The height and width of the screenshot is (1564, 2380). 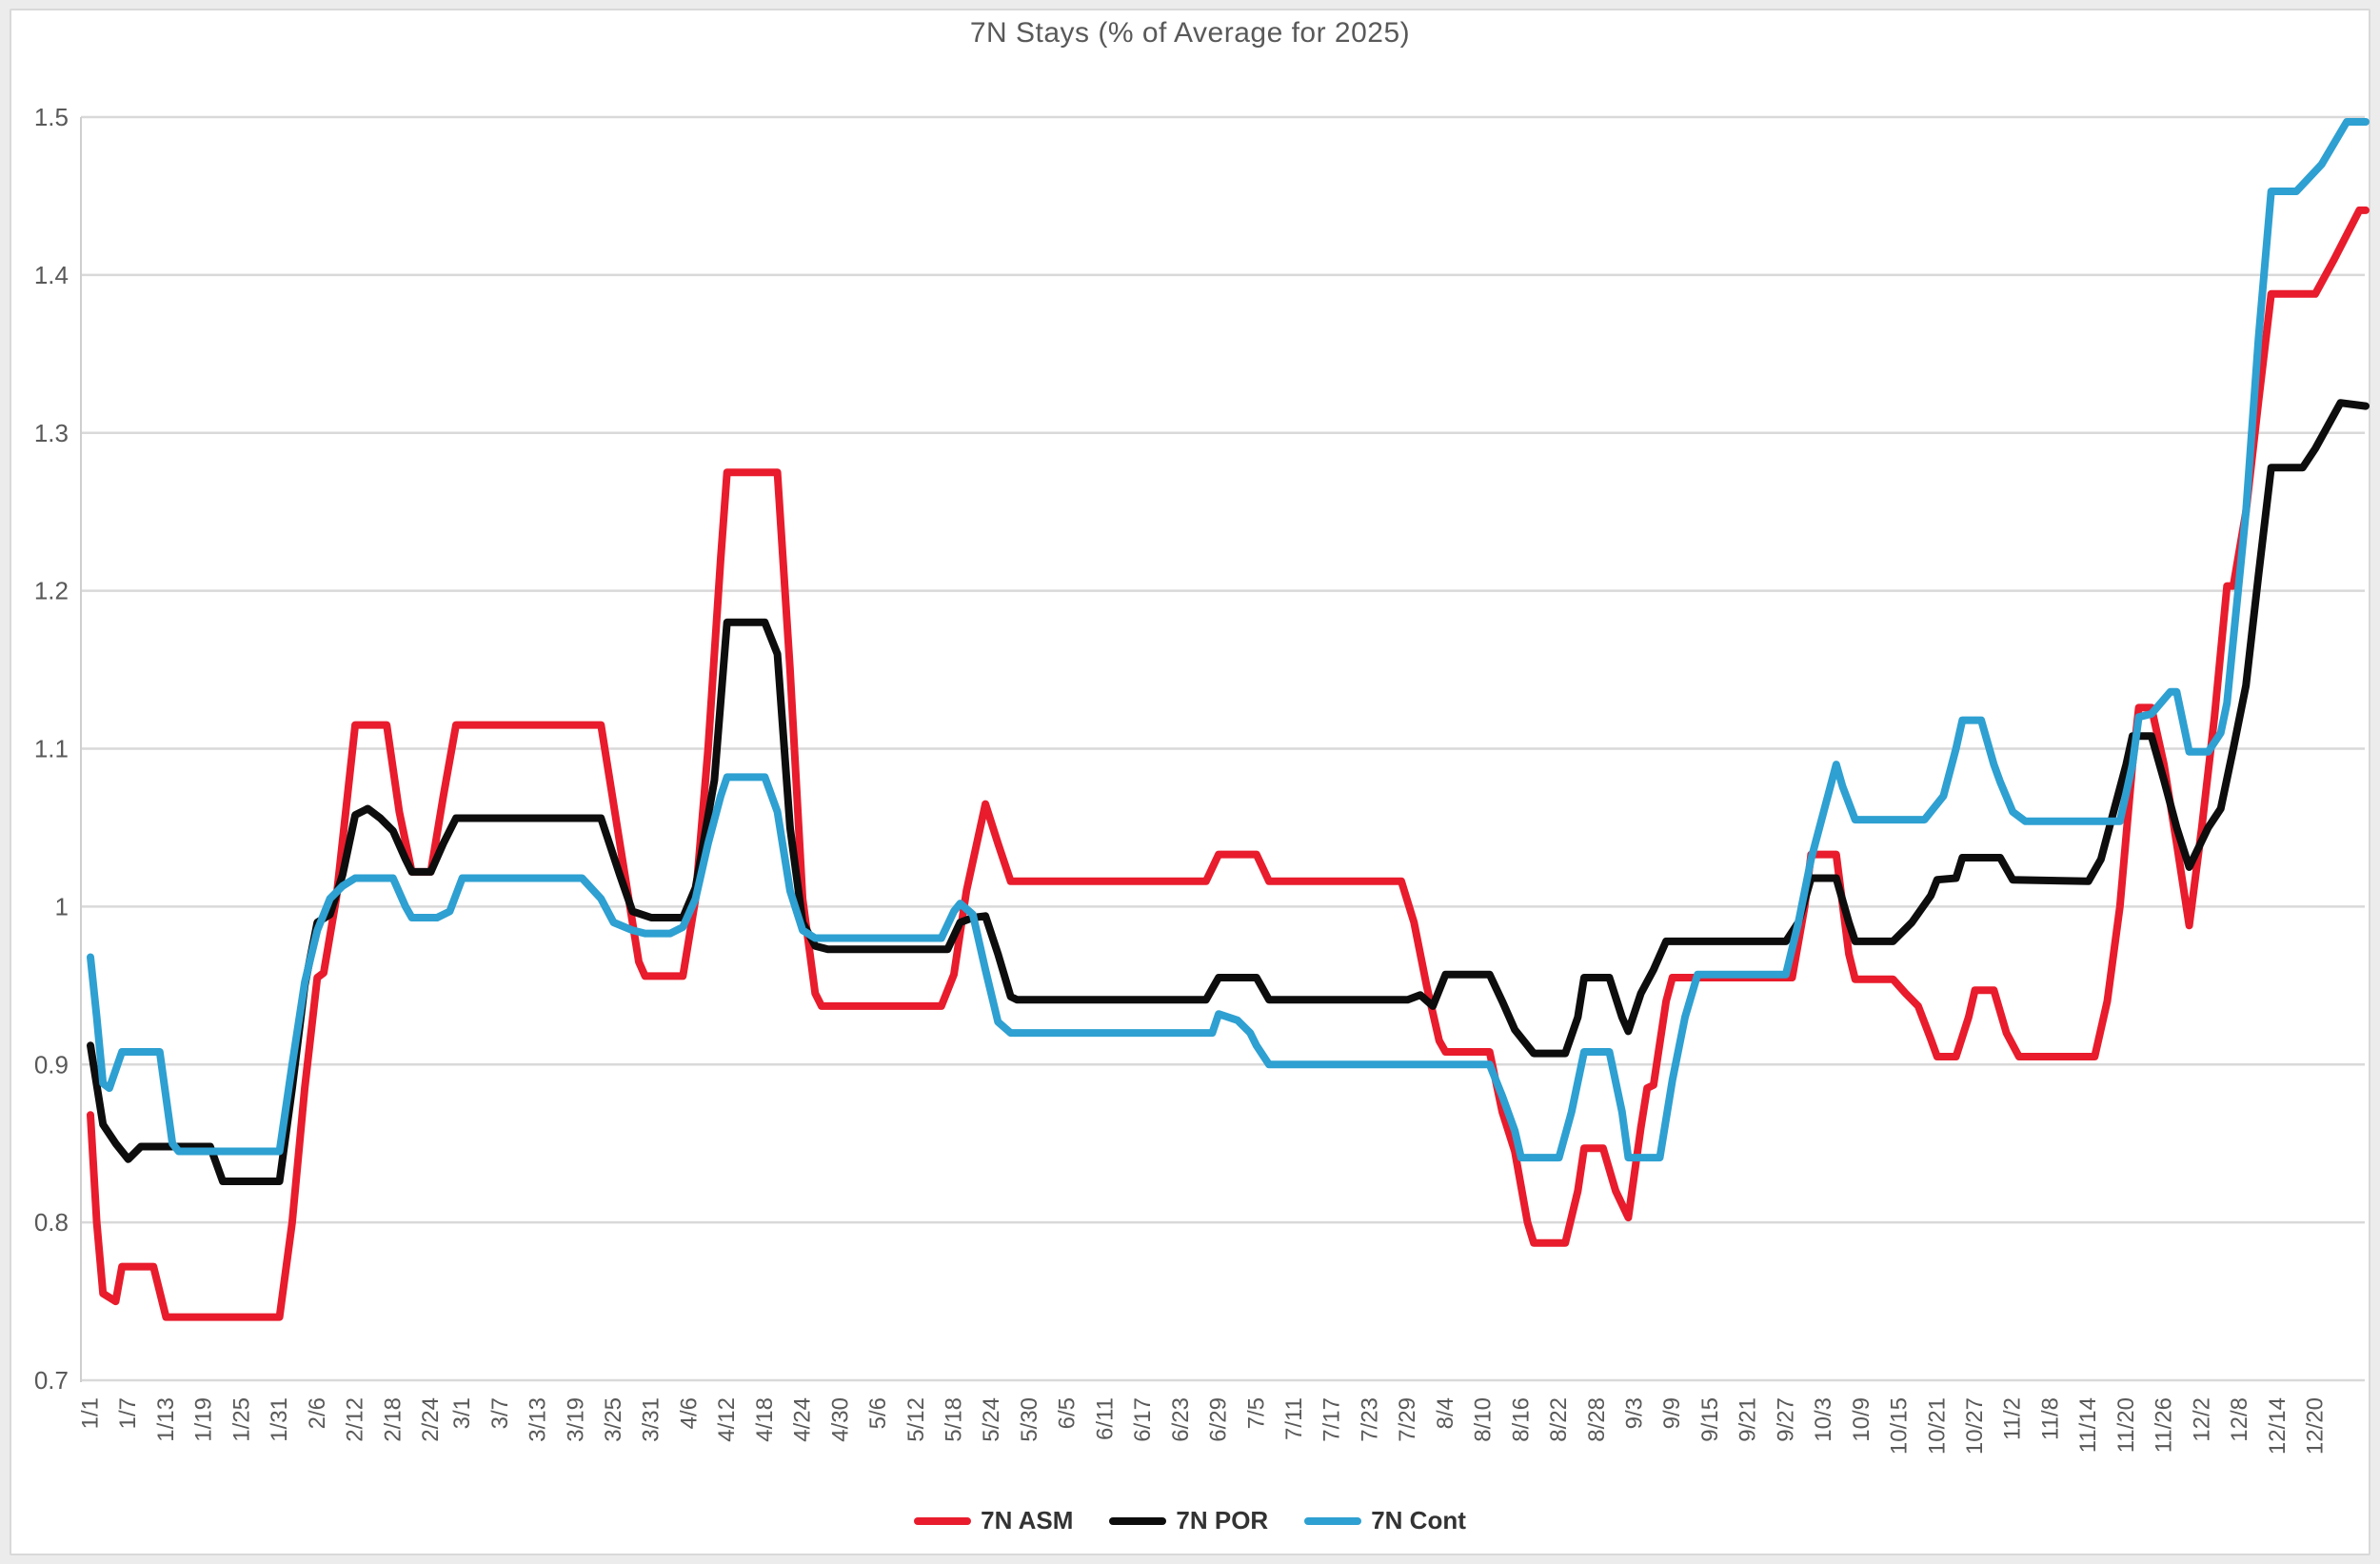 What do you see at coordinates (1672, 1413) in the screenshot?
I see `svg-text: 9/9` at bounding box center [1672, 1413].